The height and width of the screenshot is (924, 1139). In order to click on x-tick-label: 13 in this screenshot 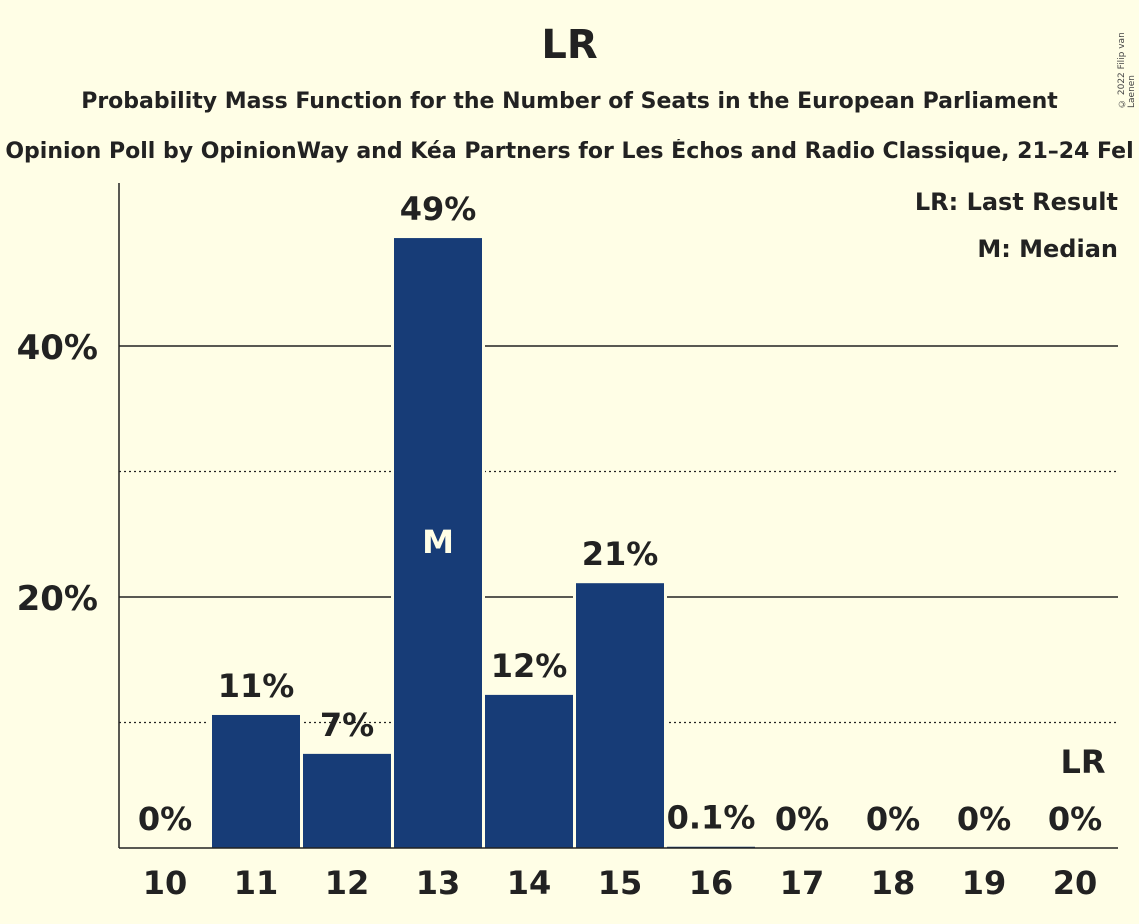, I will do `click(438, 883)`.